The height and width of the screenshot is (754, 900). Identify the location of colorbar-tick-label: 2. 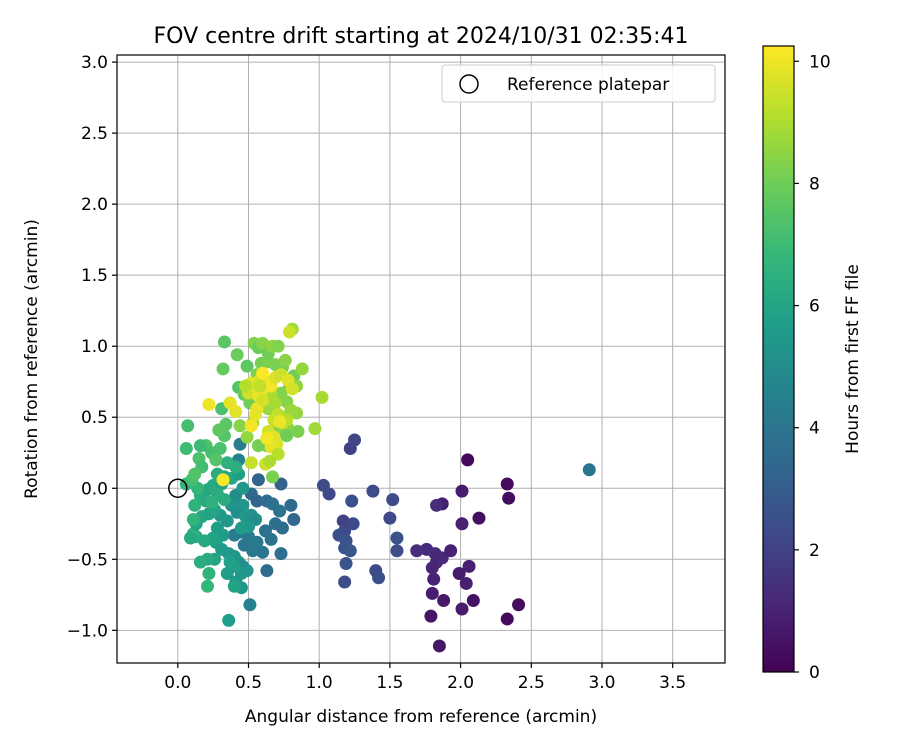
(814, 551).